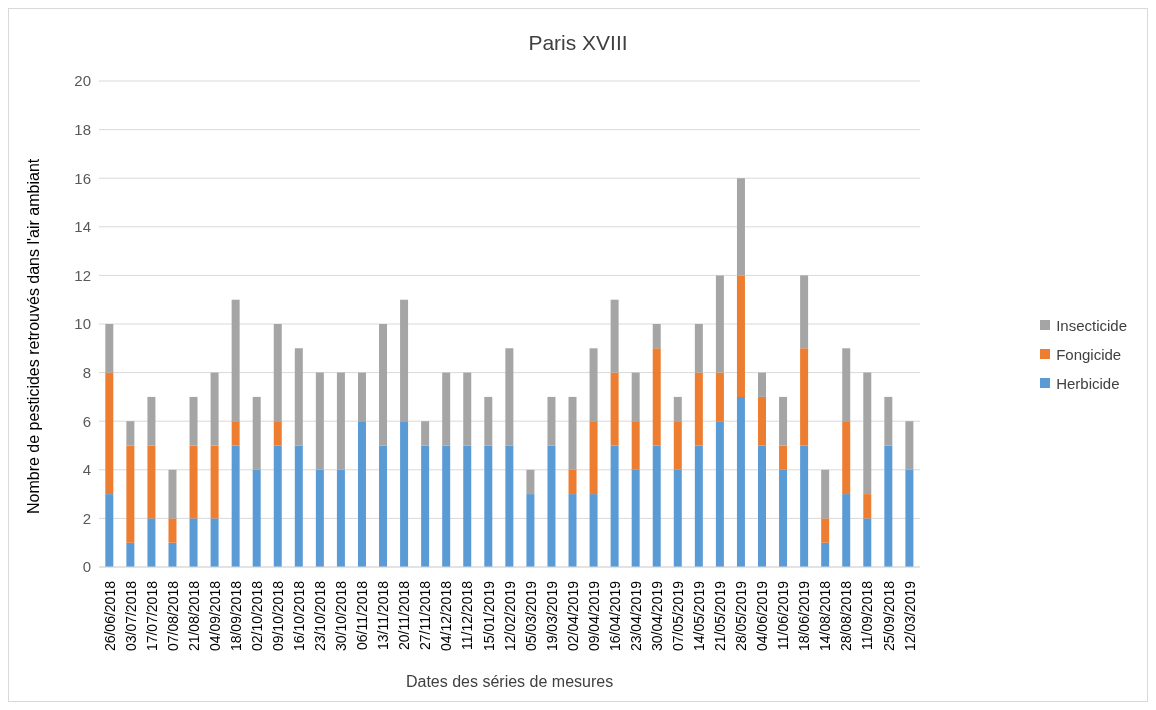 Image resolution: width=1156 pixels, height=710 pixels. What do you see at coordinates (509, 681) in the screenshot?
I see `x-axis-title: Dates des séries de mesures` at bounding box center [509, 681].